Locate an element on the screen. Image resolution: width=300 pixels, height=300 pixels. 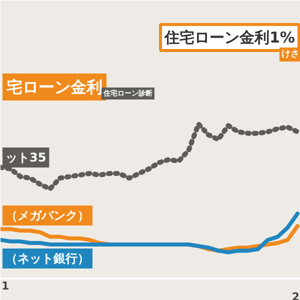
text: 1 is located at coordinates (6, 286).